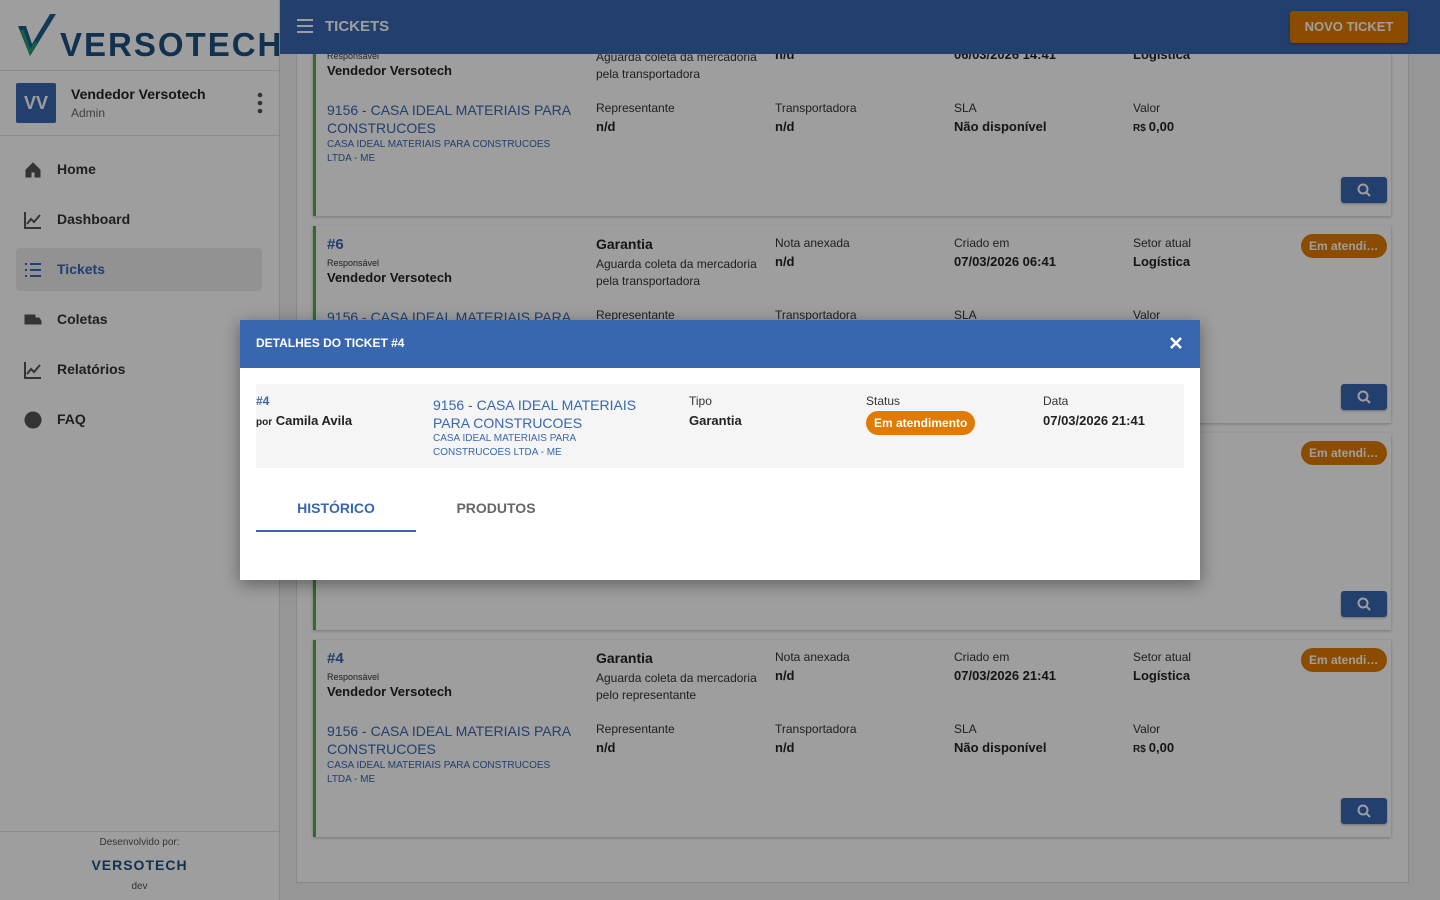  I want to click on nav-item: Dashboard, so click(139, 219).